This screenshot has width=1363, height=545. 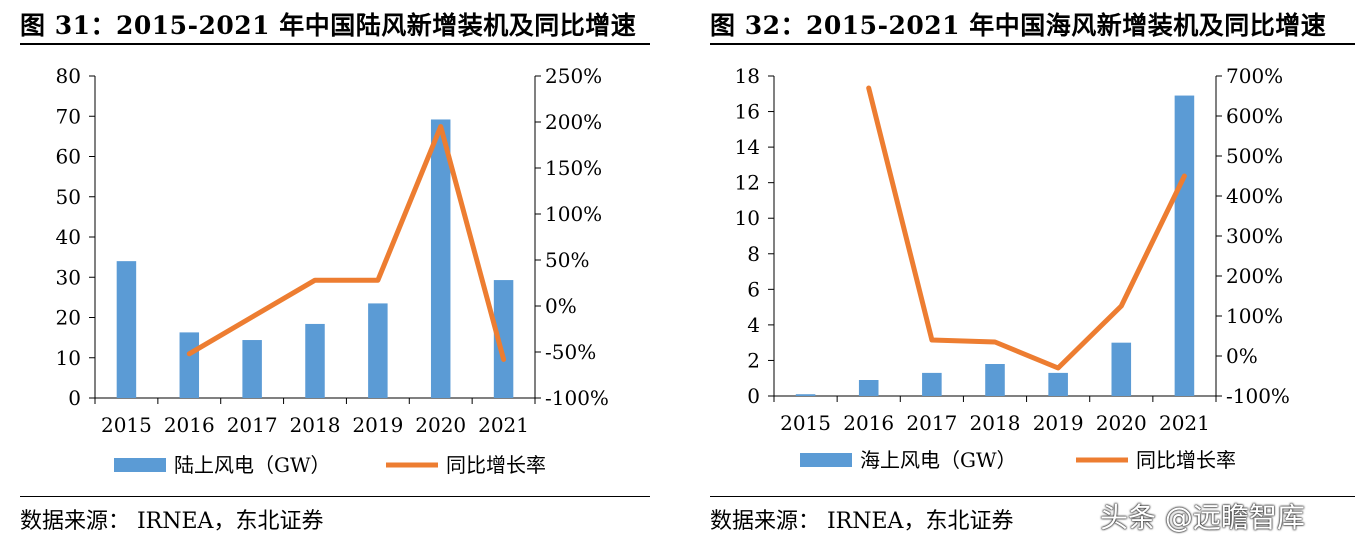 What do you see at coordinates (573, 168) in the screenshot?
I see `y-tick-label-right: 150%` at bounding box center [573, 168].